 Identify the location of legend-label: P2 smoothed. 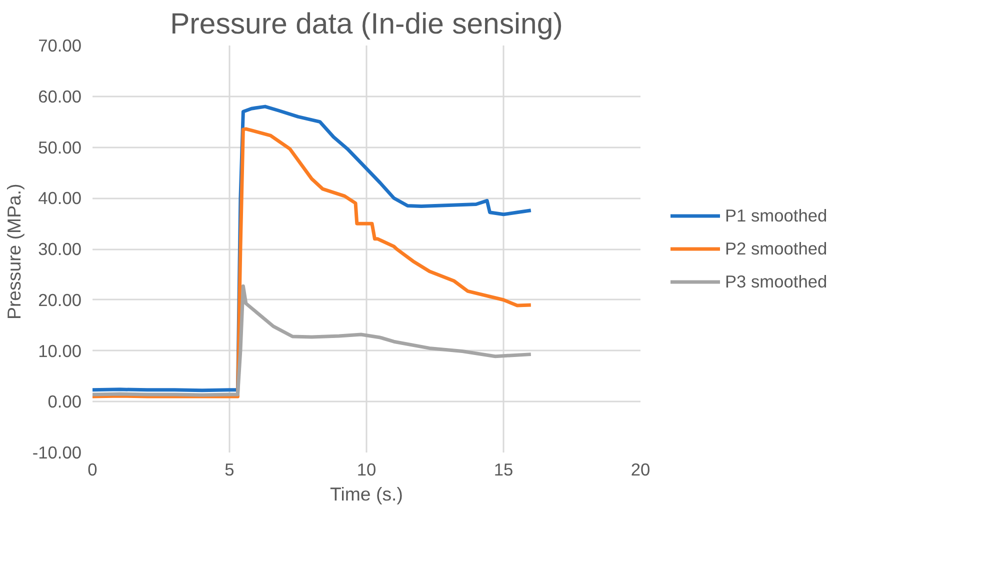
(776, 248).